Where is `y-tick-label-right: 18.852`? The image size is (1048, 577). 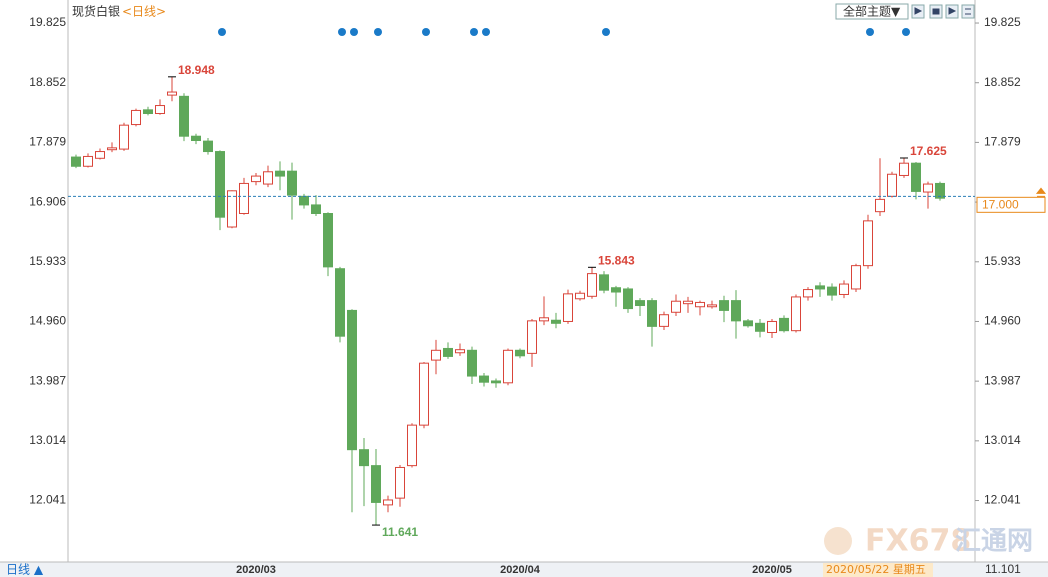 y-tick-label-right: 18.852 is located at coordinates (1002, 82).